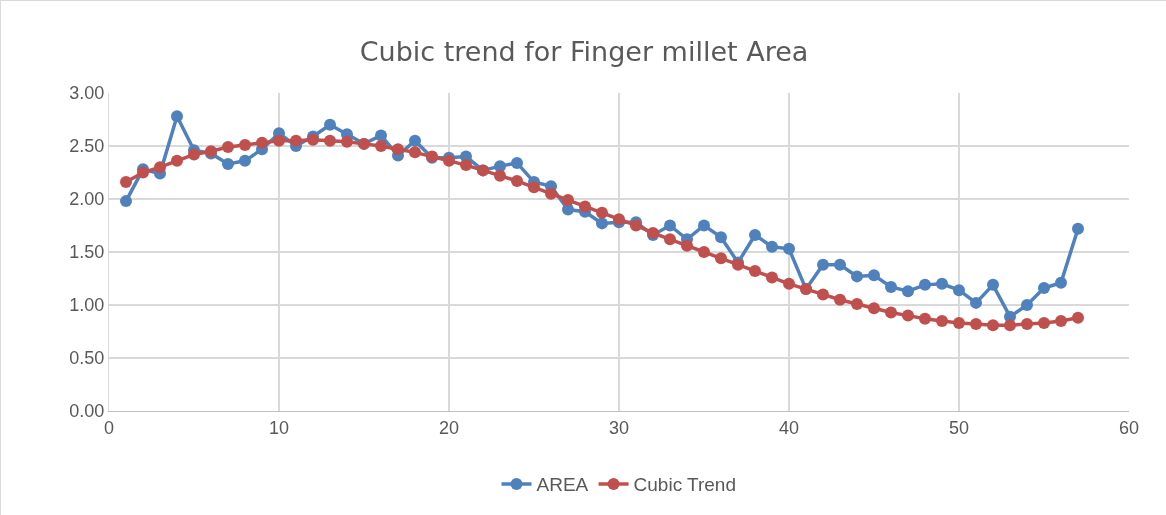  I want to click on legend-label: AREA, so click(562, 485).